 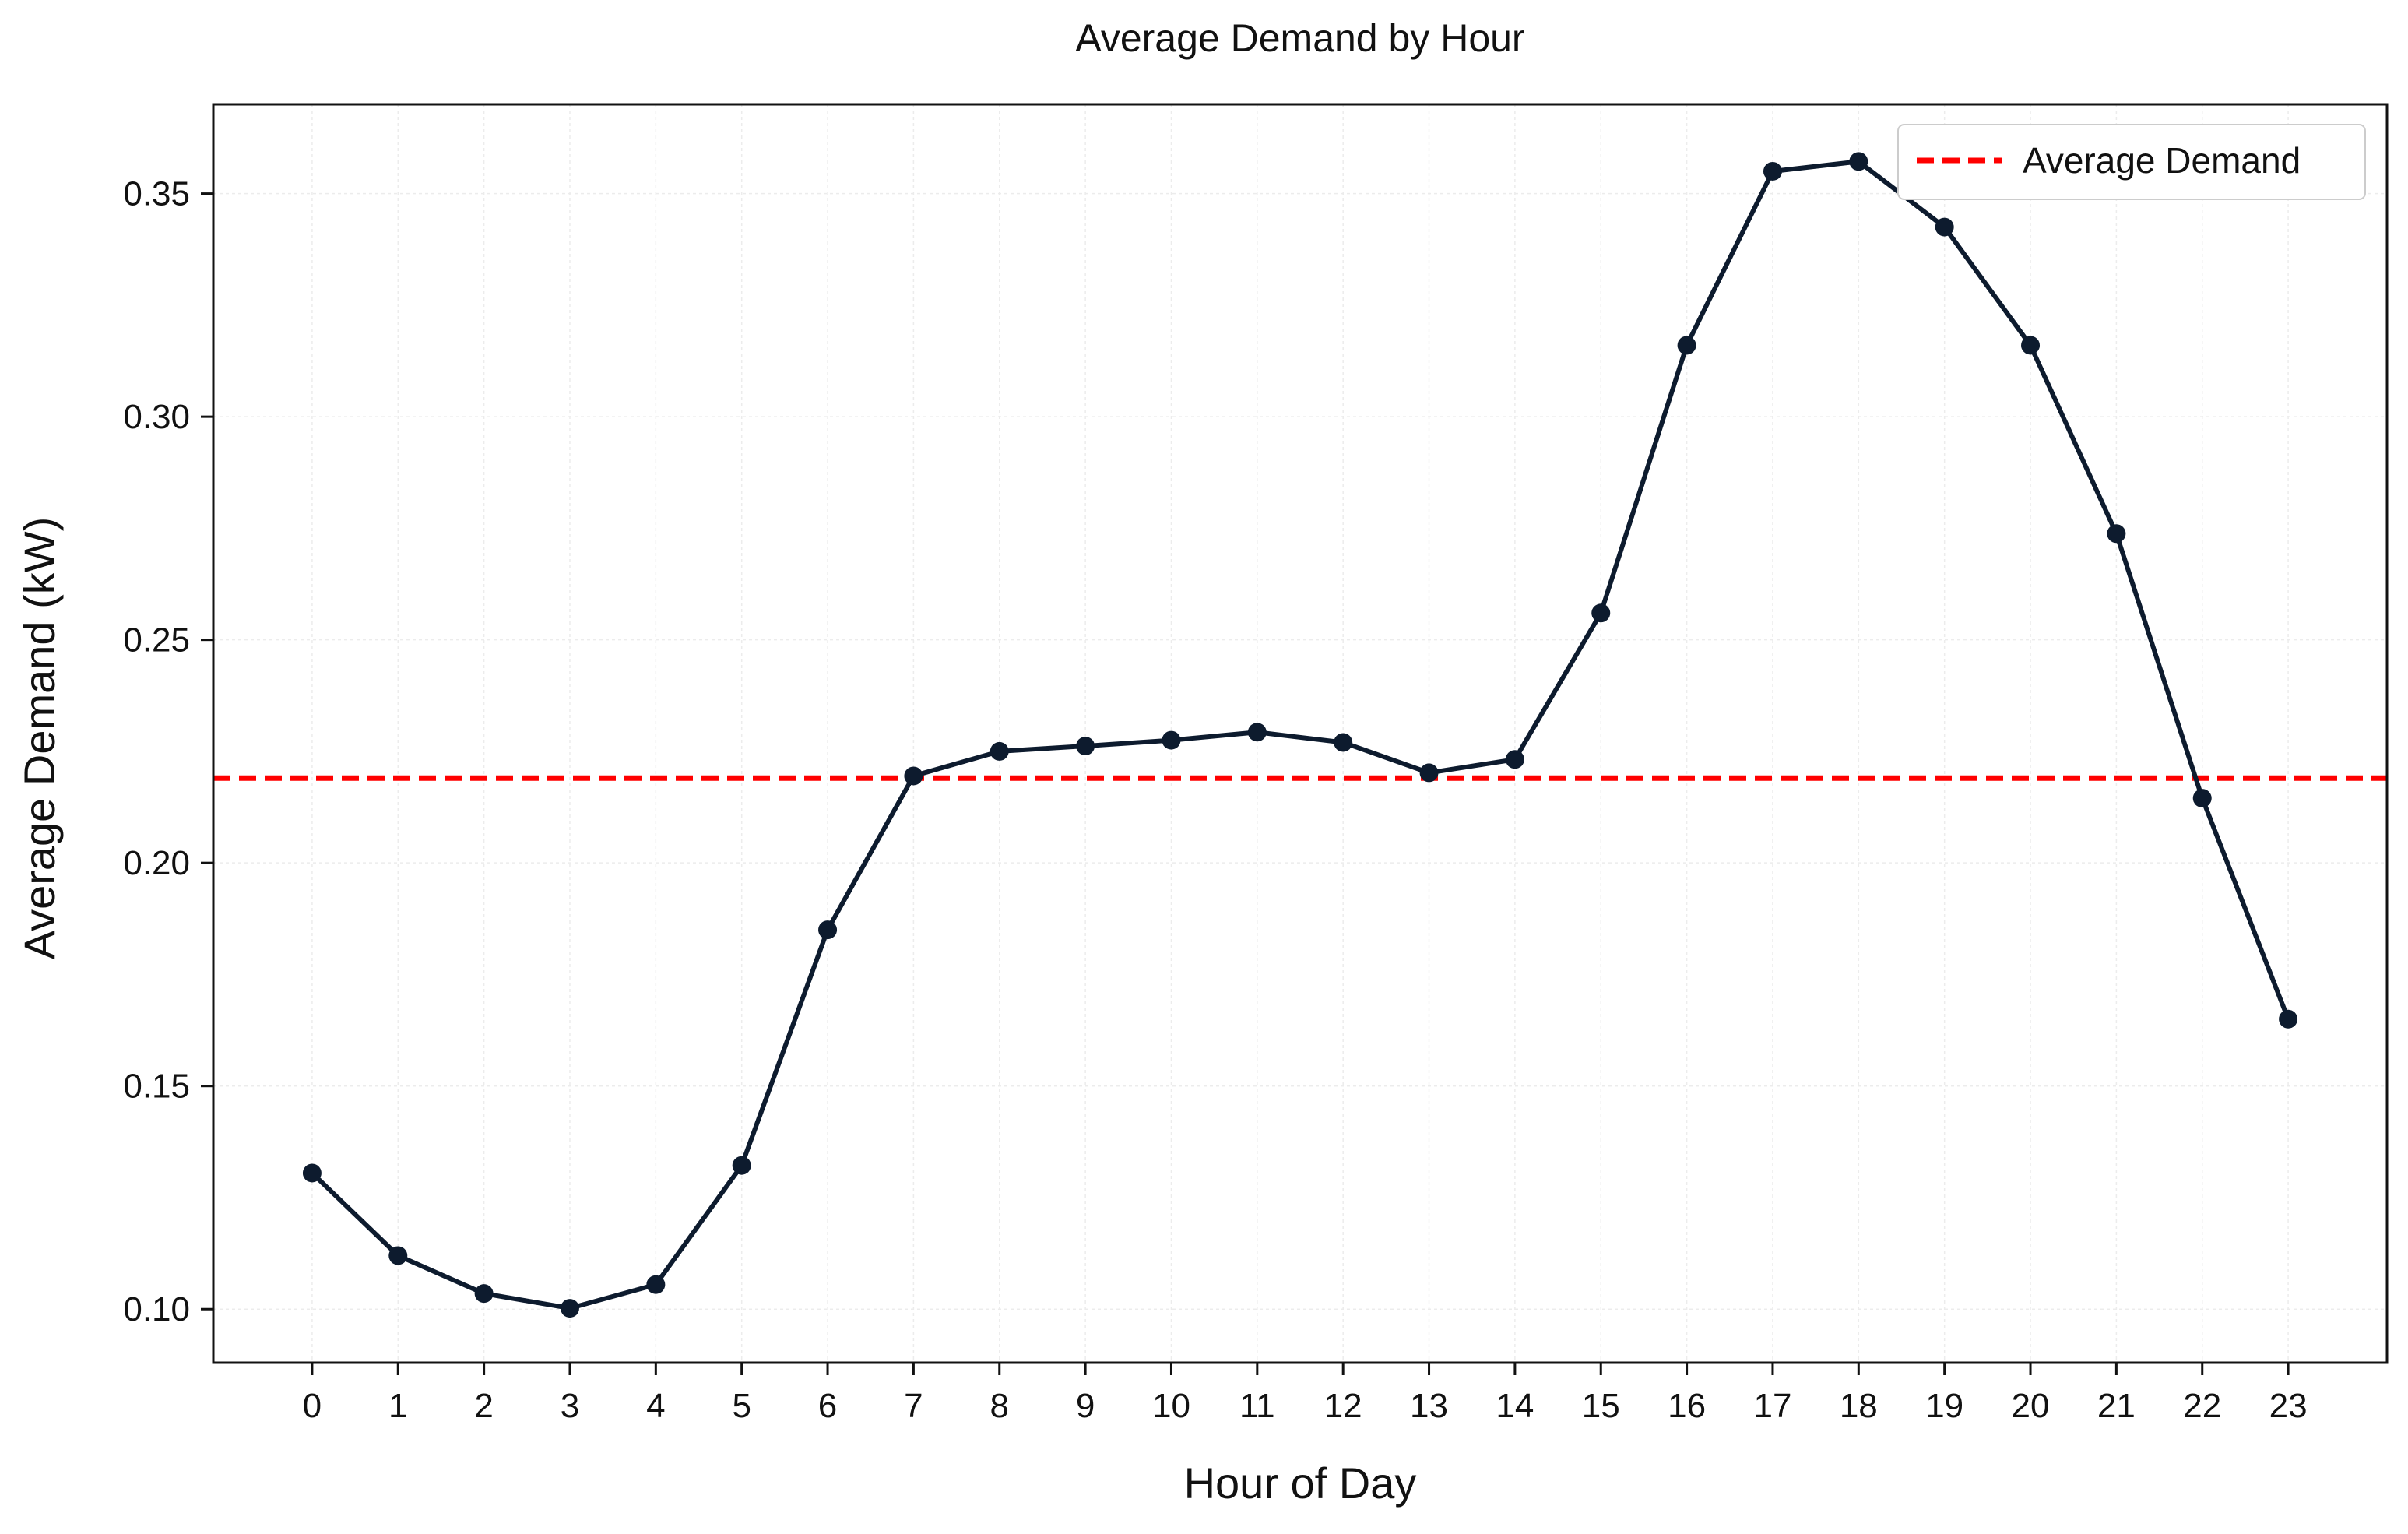 I want to click on x-tick-label: 16, so click(x=1687, y=1406).